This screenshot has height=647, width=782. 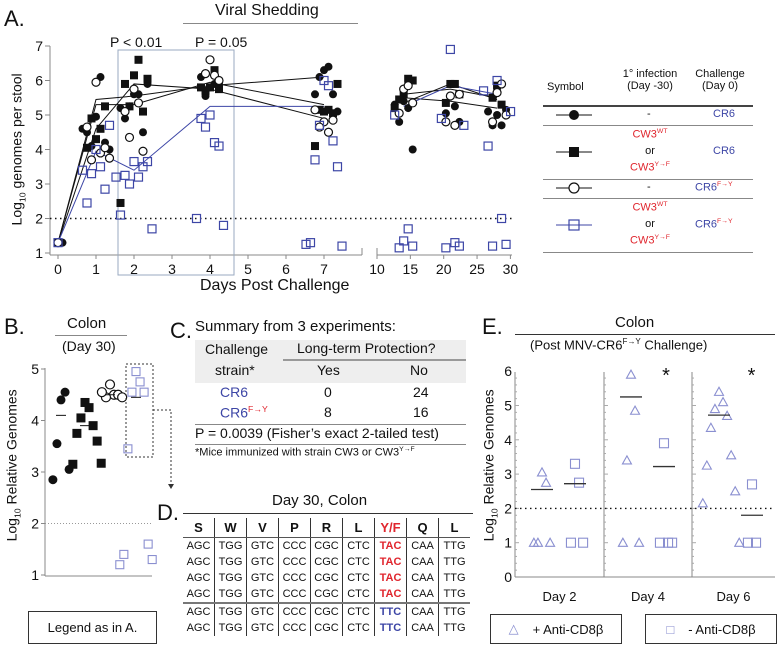 I want to click on y-tick-label: 7, so click(x=39, y=46).